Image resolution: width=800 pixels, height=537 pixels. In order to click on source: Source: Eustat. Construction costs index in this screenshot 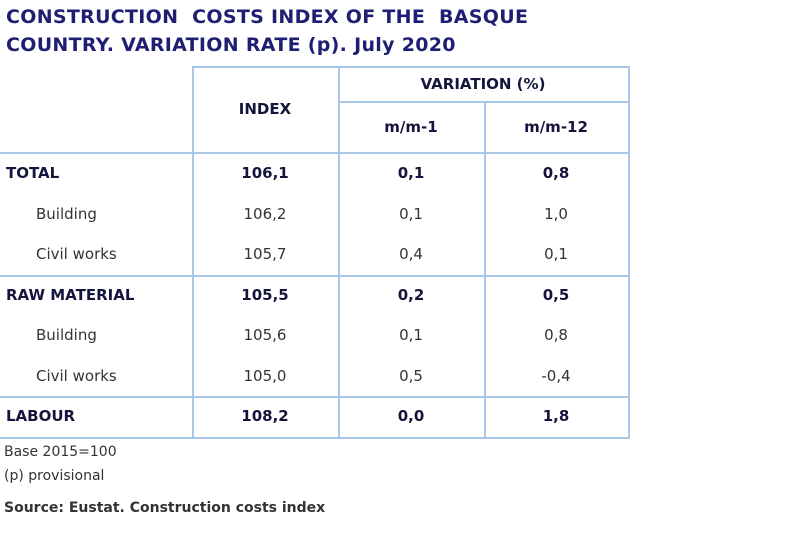, I will do `click(165, 508)`.